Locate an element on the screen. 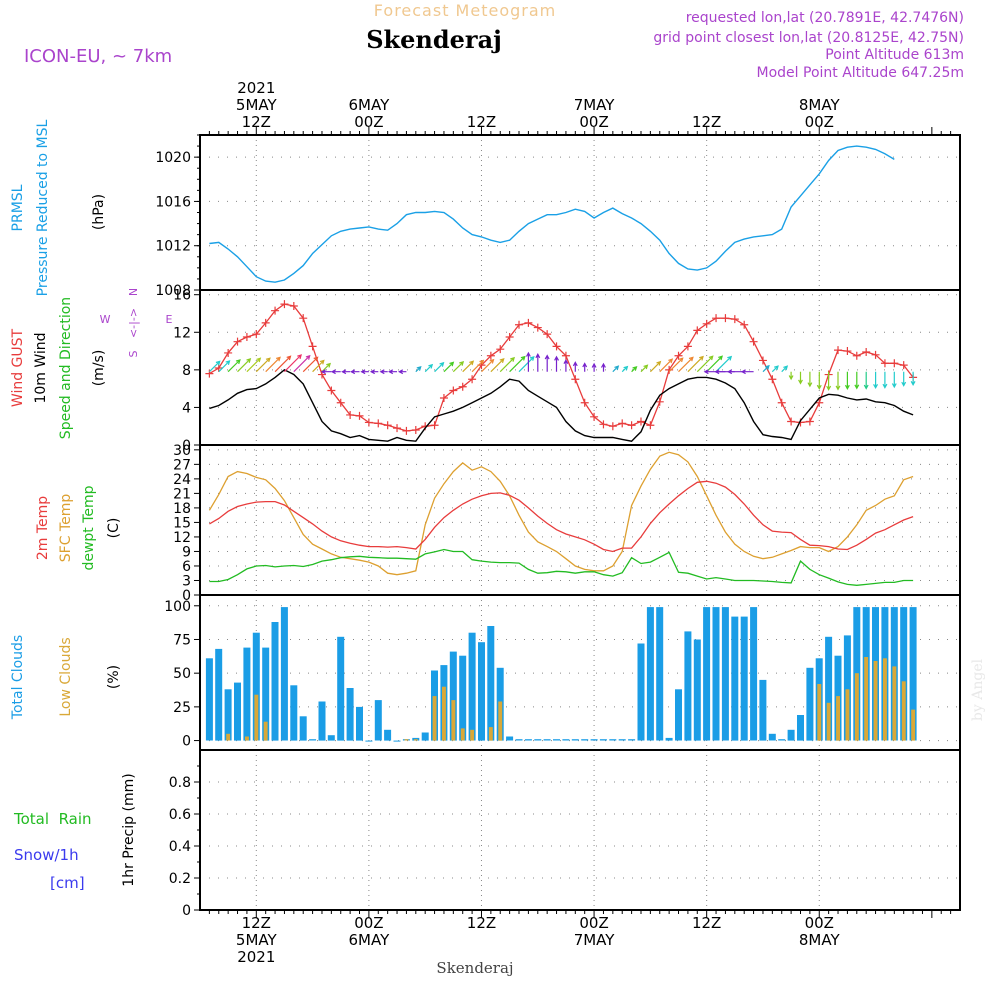 The width and height of the screenshot is (1000, 1000). label-celsius: (C) is located at coordinates (114, 528).